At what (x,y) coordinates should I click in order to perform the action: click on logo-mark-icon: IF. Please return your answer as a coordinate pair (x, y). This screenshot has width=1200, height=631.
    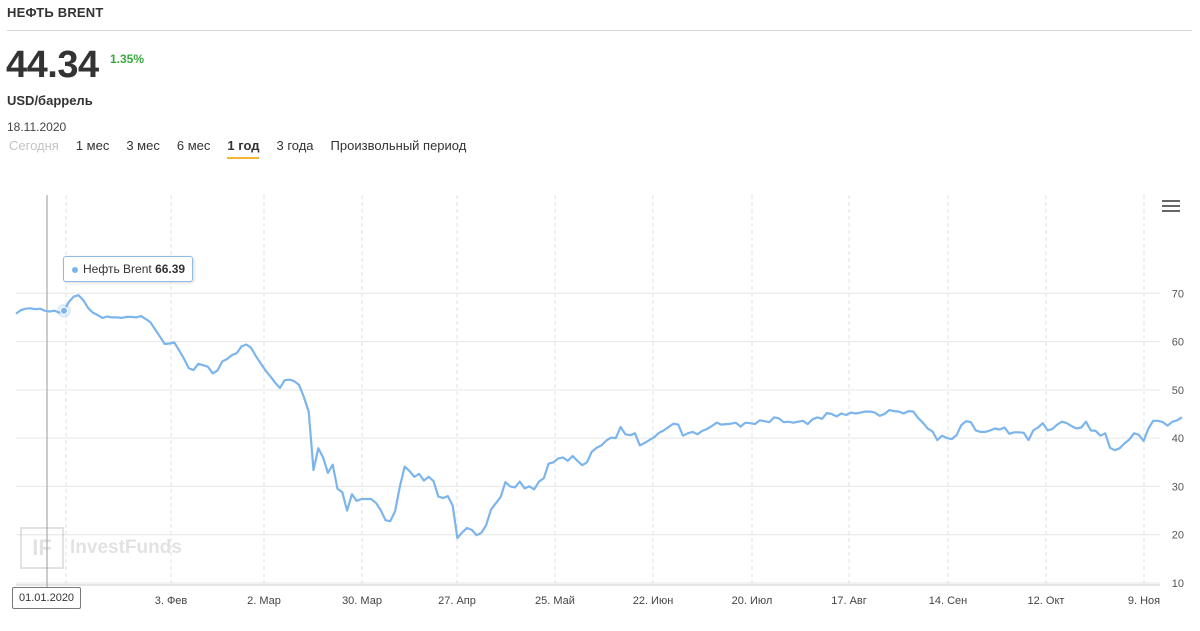
    Looking at the image, I should click on (42, 548).